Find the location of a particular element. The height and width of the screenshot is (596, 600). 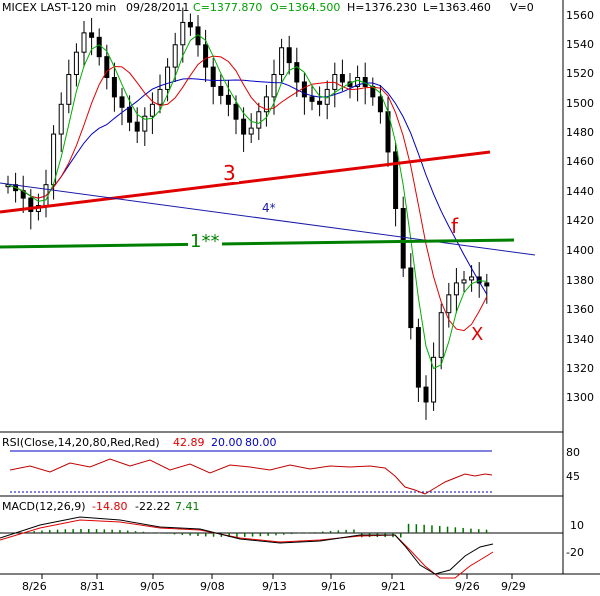

rsi-title: RSI(Close,14,20,80,Red,Red) is located at coordinates (81, 442).